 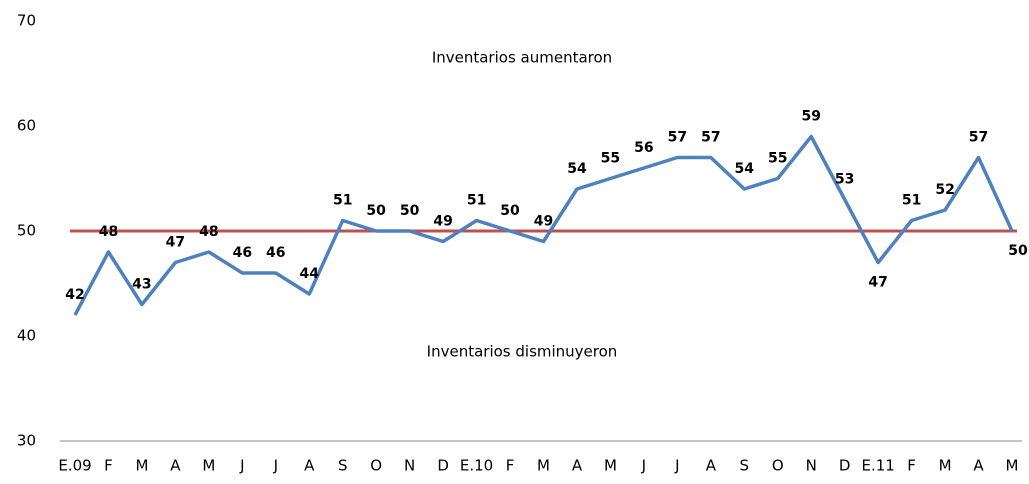 What do you see at coordinates (476, 466) in the screenshot?
I see `x-tick-label: E.10` at bounding box center [476, 466].